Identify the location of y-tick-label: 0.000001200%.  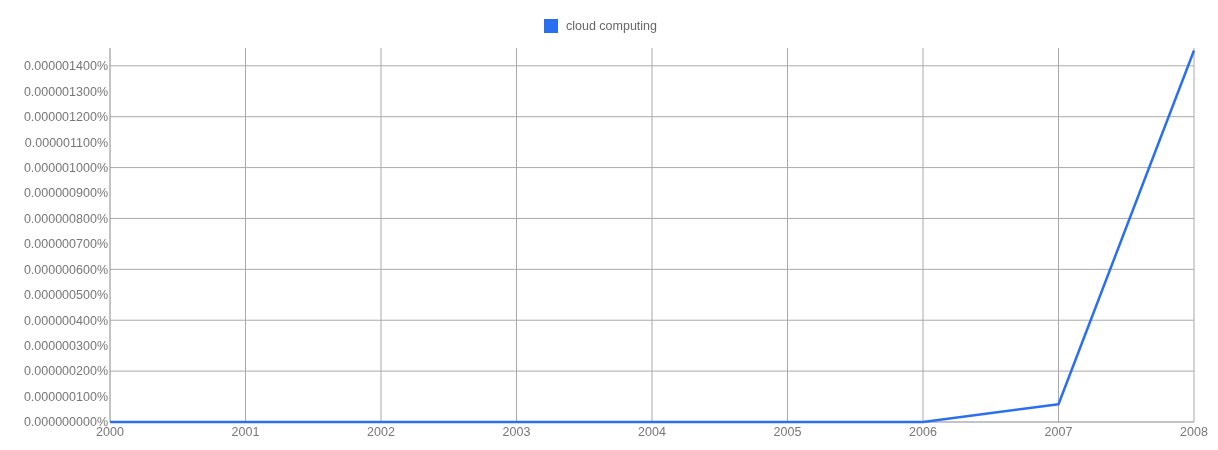
(65, 117).